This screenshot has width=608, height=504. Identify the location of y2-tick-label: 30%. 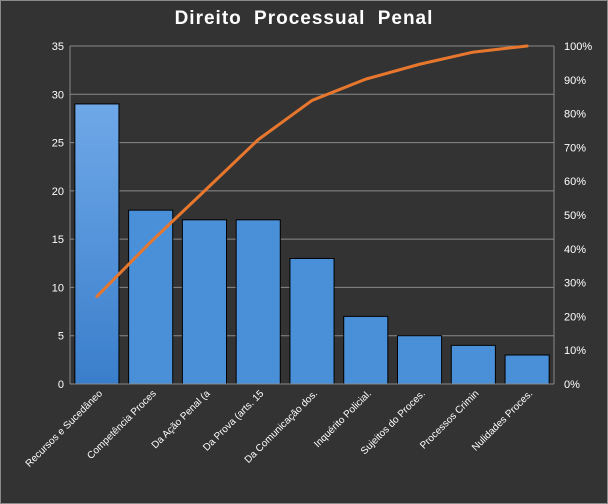
(575, 284).